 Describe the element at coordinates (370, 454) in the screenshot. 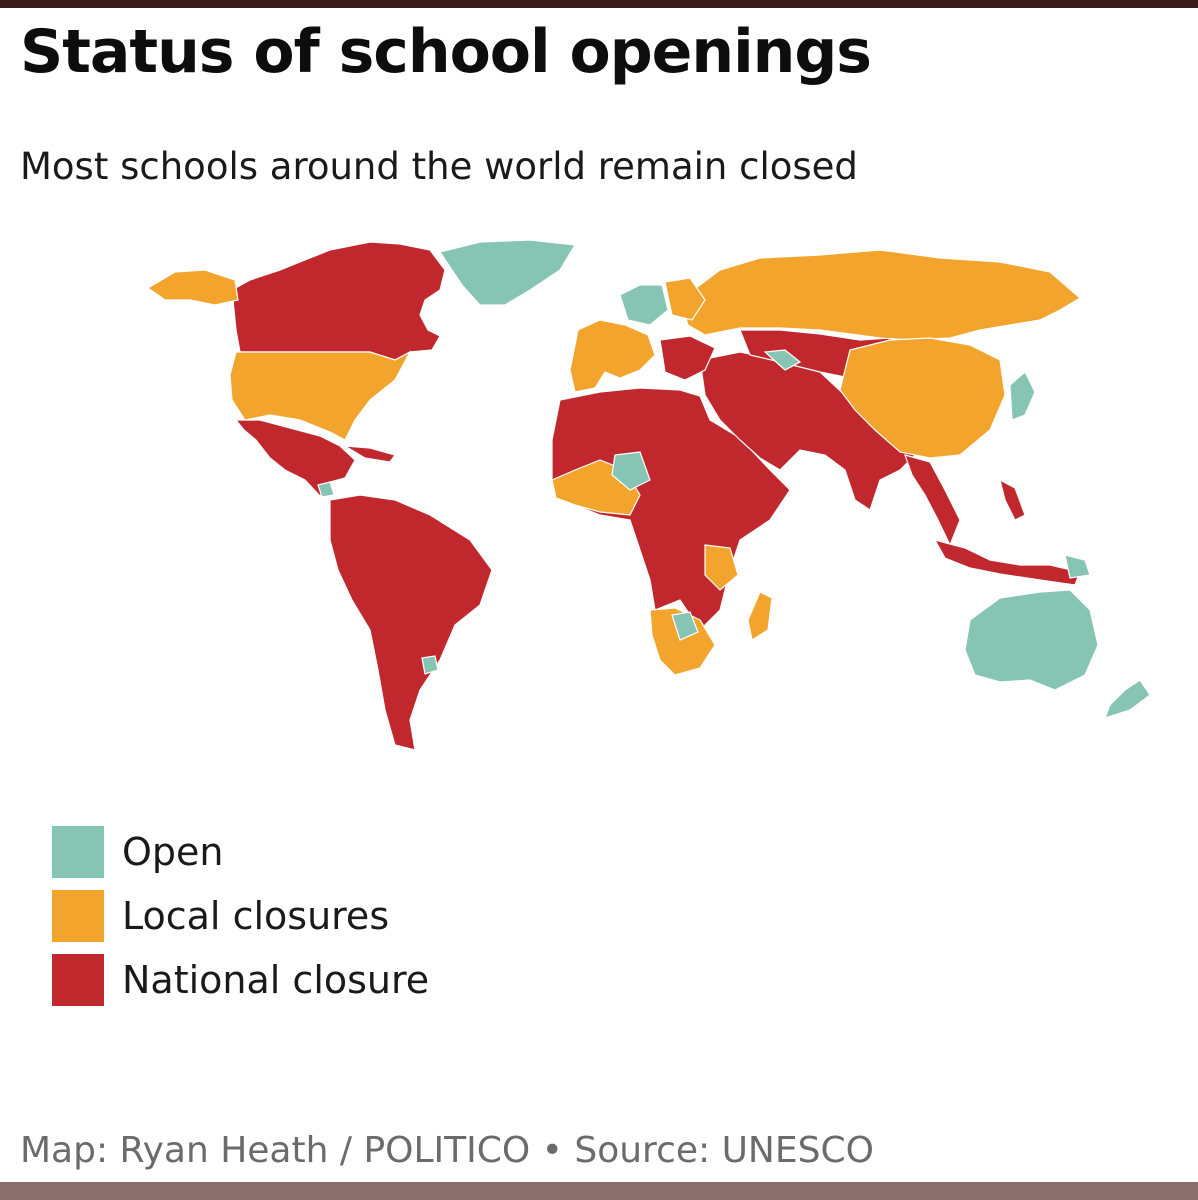

I see `region-caribbean` at that location.